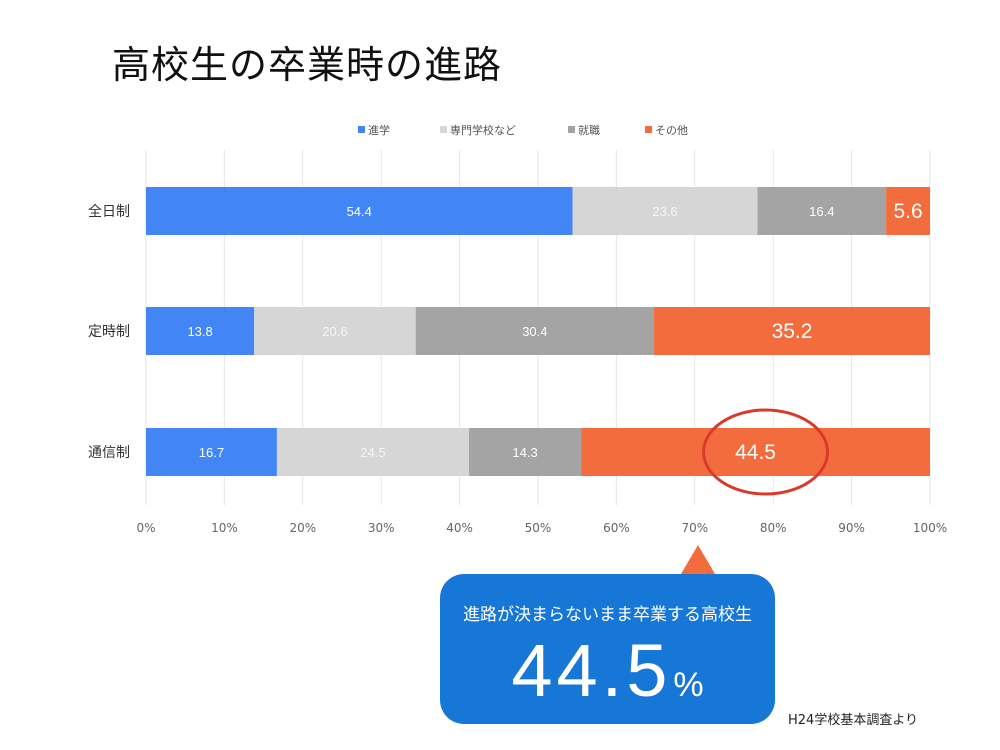 This screenshot has width=1000, height=750. I want to click on category-label: 全日制, so click(109, 211).